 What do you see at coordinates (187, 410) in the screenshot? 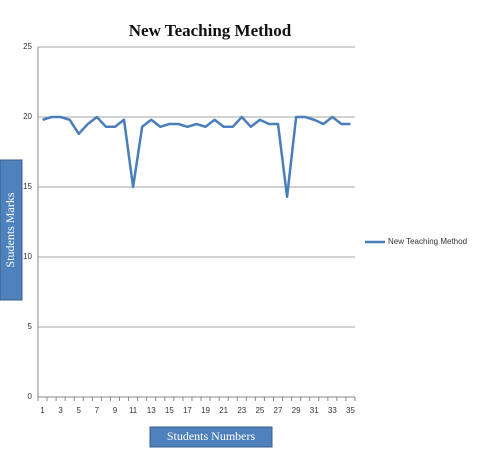
I see `x-tick-label: 17` at bounding box center [187, 410].